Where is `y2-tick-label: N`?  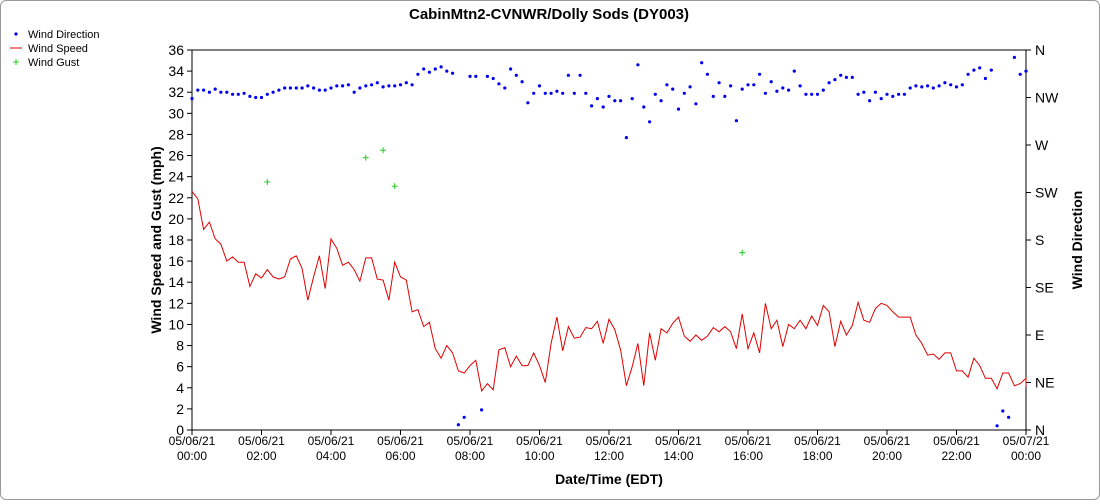 y2-tick-label: N is located at coordinates (1040, 50).